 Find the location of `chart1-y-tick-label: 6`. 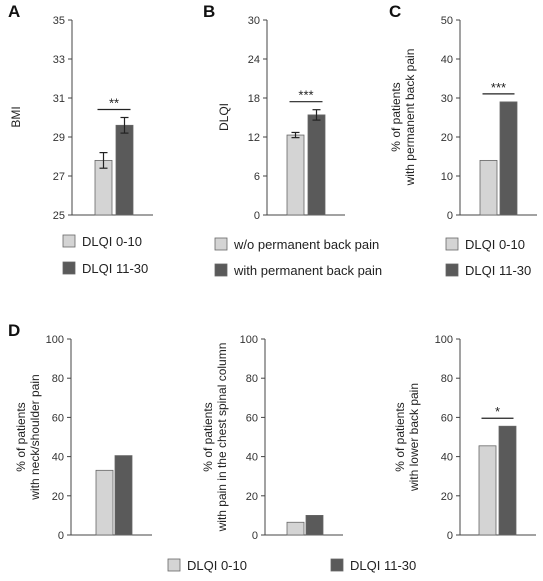

chart1-y-tick-label: 6 is located at coordinates (257, 177).